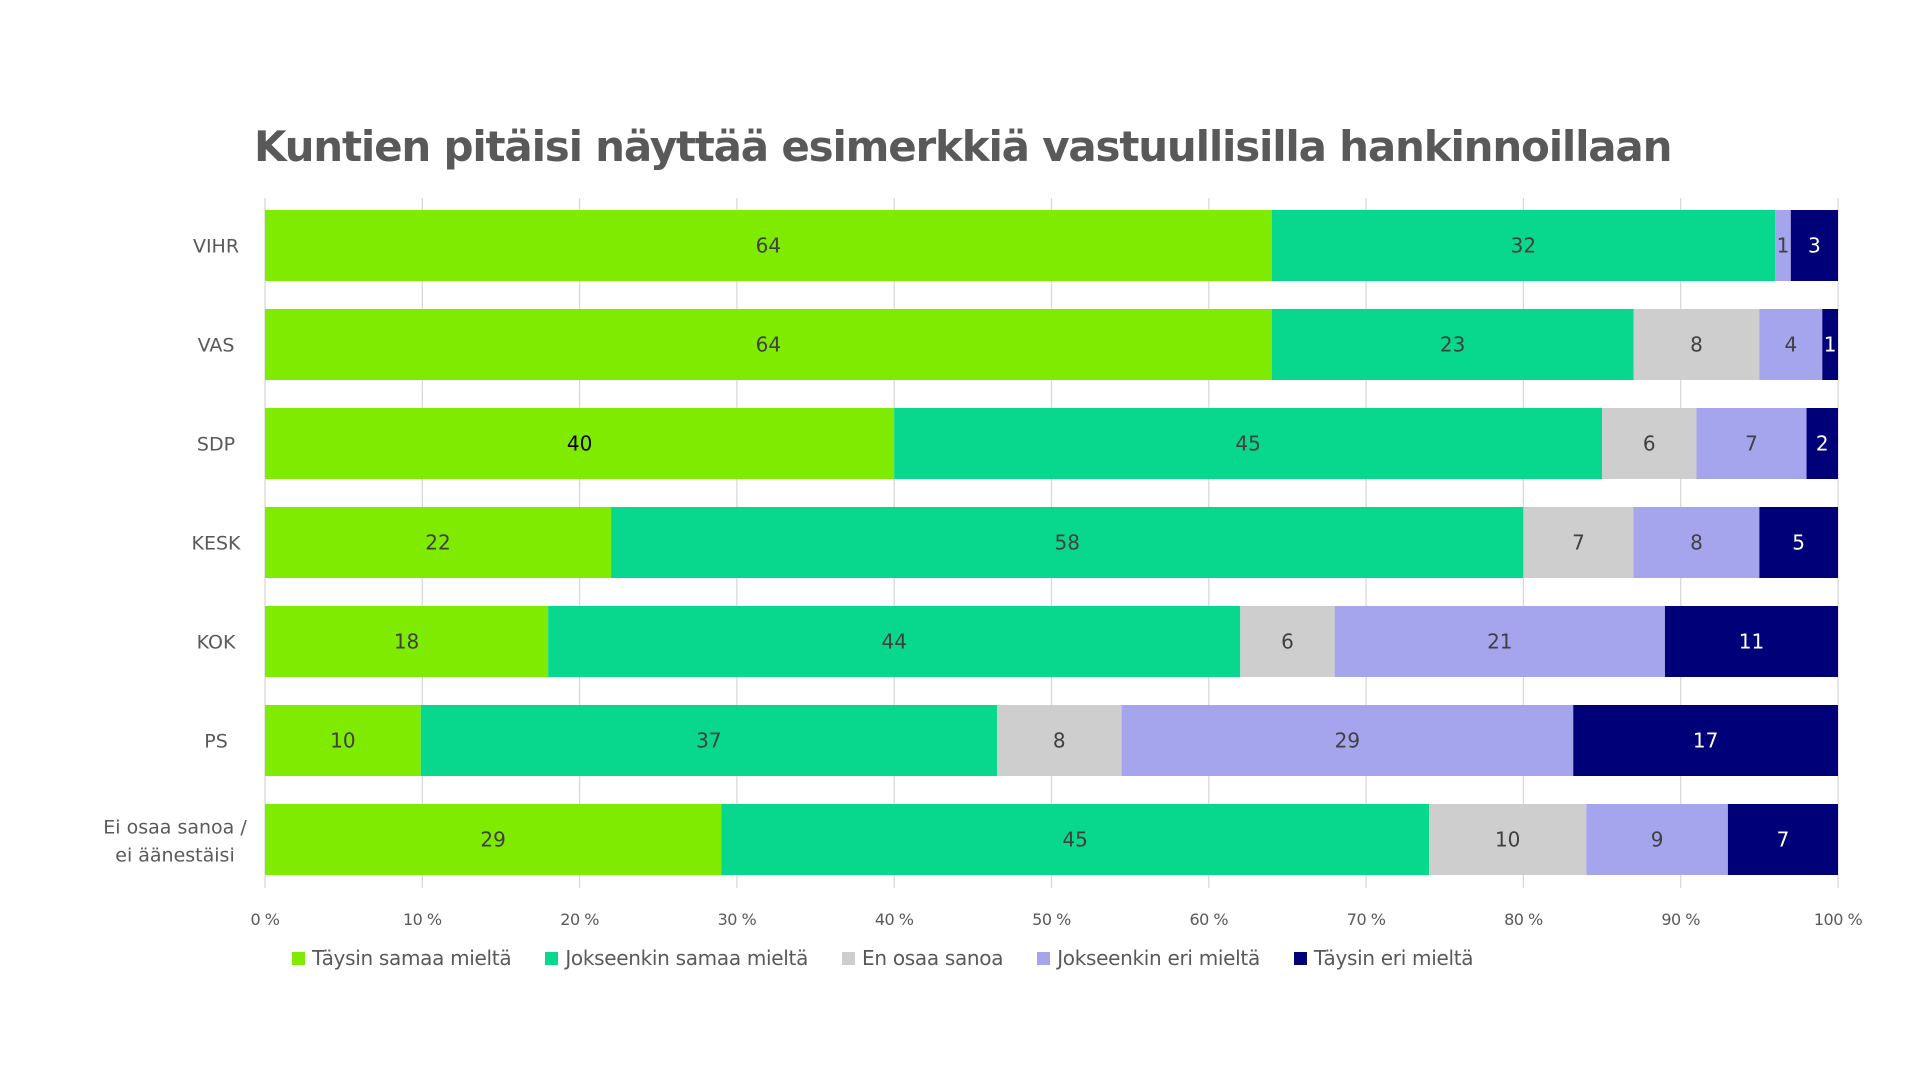 This screenshot has height=1080, width=1920. Describe the element at coordinates (216, 445) in the screenshot. I see `category-label: SDP` at that location.